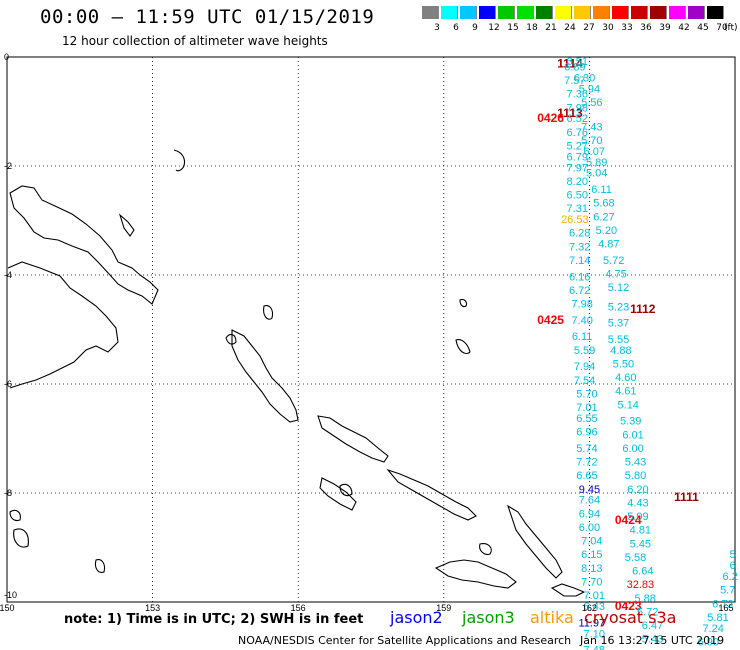 The height and width of the screenshot is (650, 740). What do you see at coordinates (21, 538) in the screenshot?
I see `dentrecasteaux-coast` at bounding box center [21, 538].